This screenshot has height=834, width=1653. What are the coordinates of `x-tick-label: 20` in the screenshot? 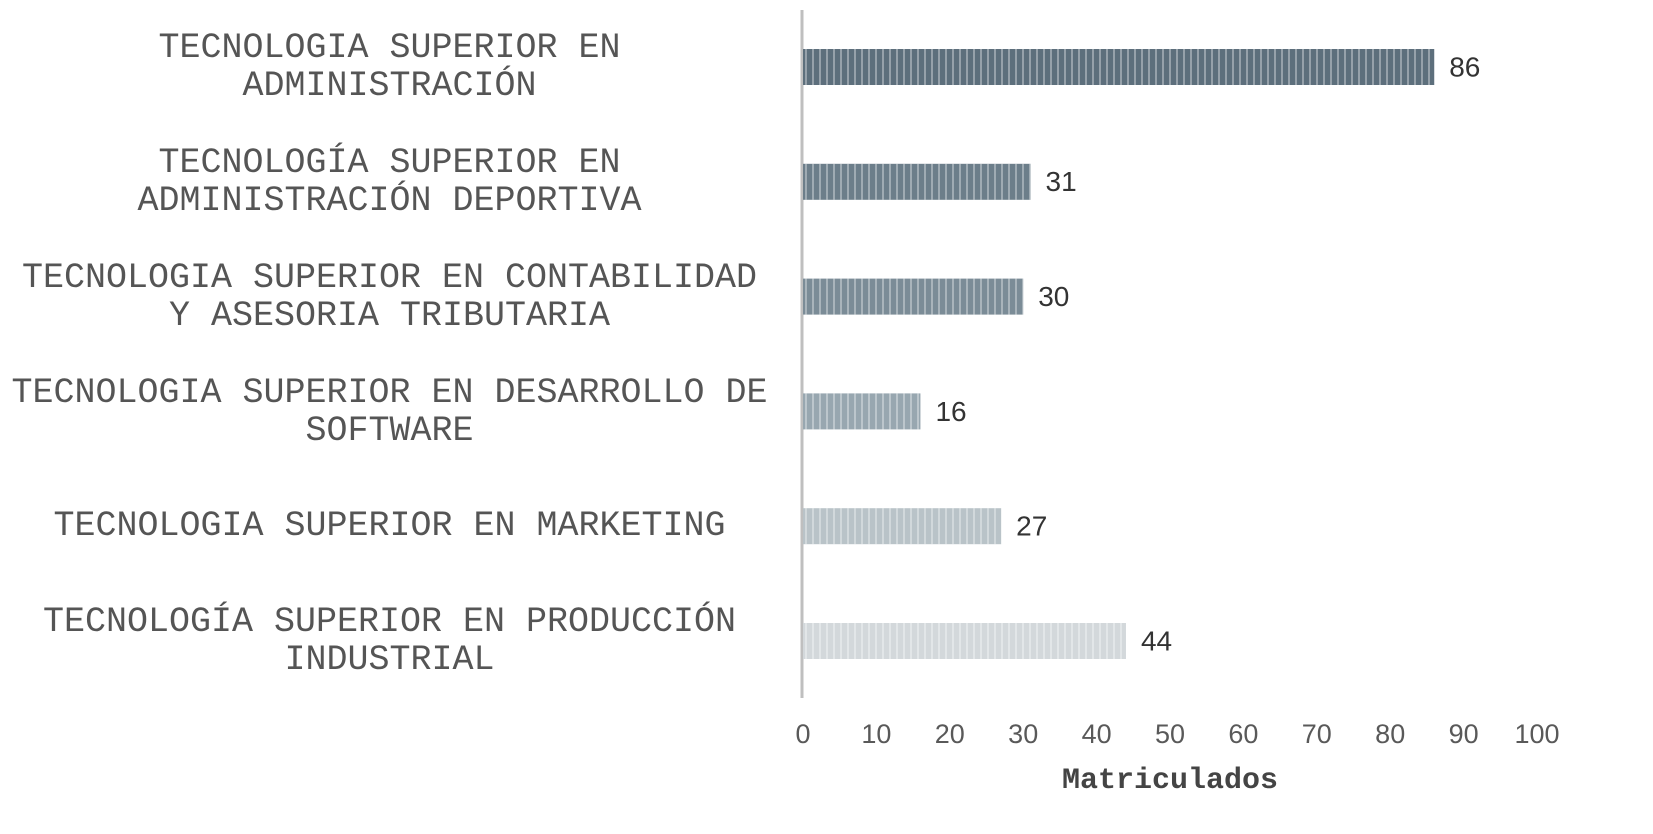 It's located at (950, 734).